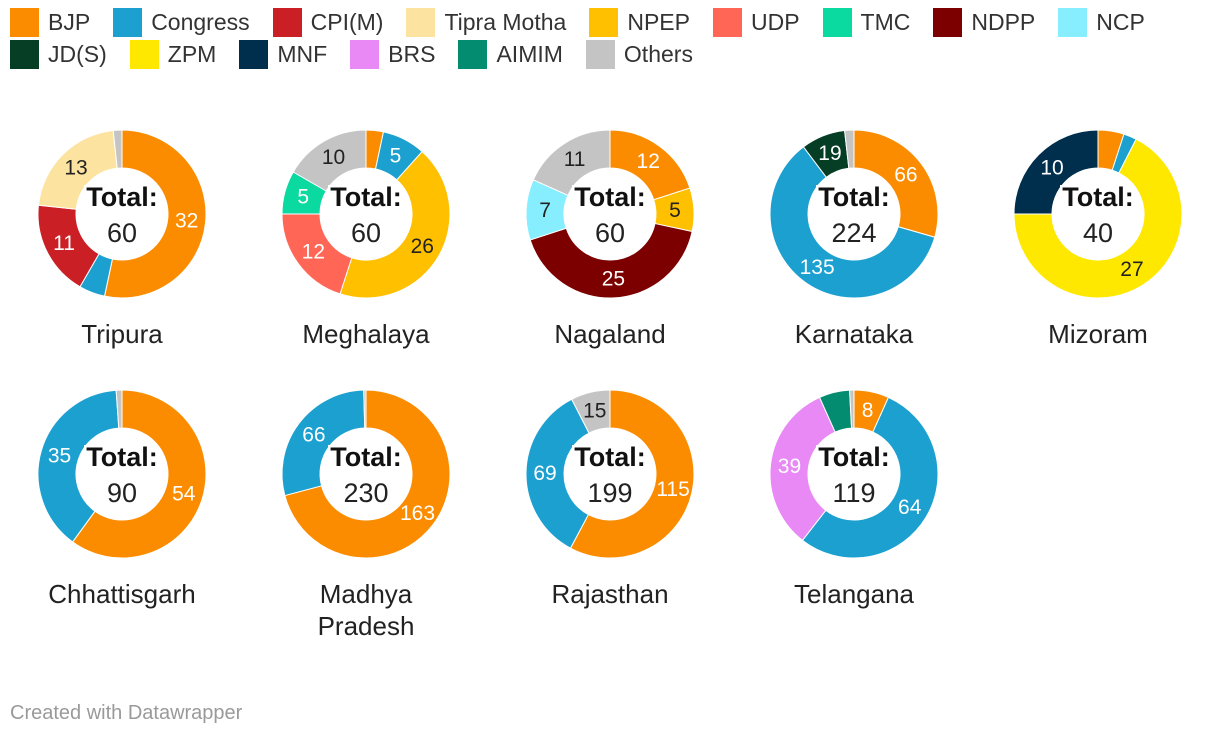 Image resolution: width=1220 pixels, height=738 pixels. What do you see at coordinates (192, 53) in the screenshot?
I see `legend-label: ZPM` at bounding box center [192, 53].